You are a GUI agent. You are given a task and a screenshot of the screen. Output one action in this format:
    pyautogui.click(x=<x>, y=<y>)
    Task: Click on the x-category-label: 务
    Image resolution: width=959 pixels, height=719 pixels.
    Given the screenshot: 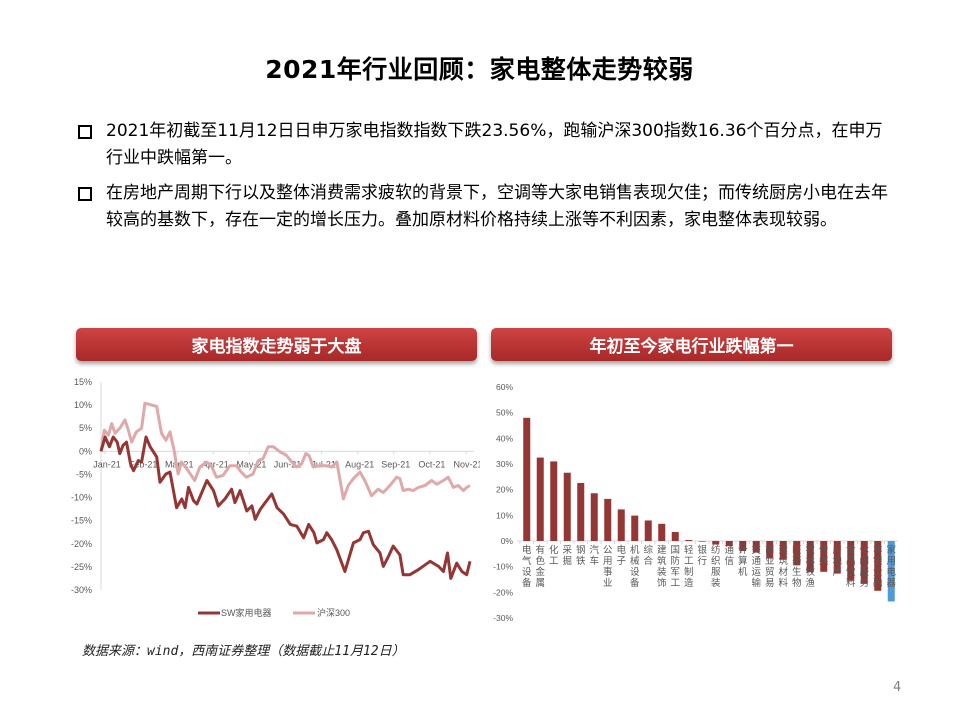 What is the action you would take?
    pyautogui.click(x=864, y=583)
    